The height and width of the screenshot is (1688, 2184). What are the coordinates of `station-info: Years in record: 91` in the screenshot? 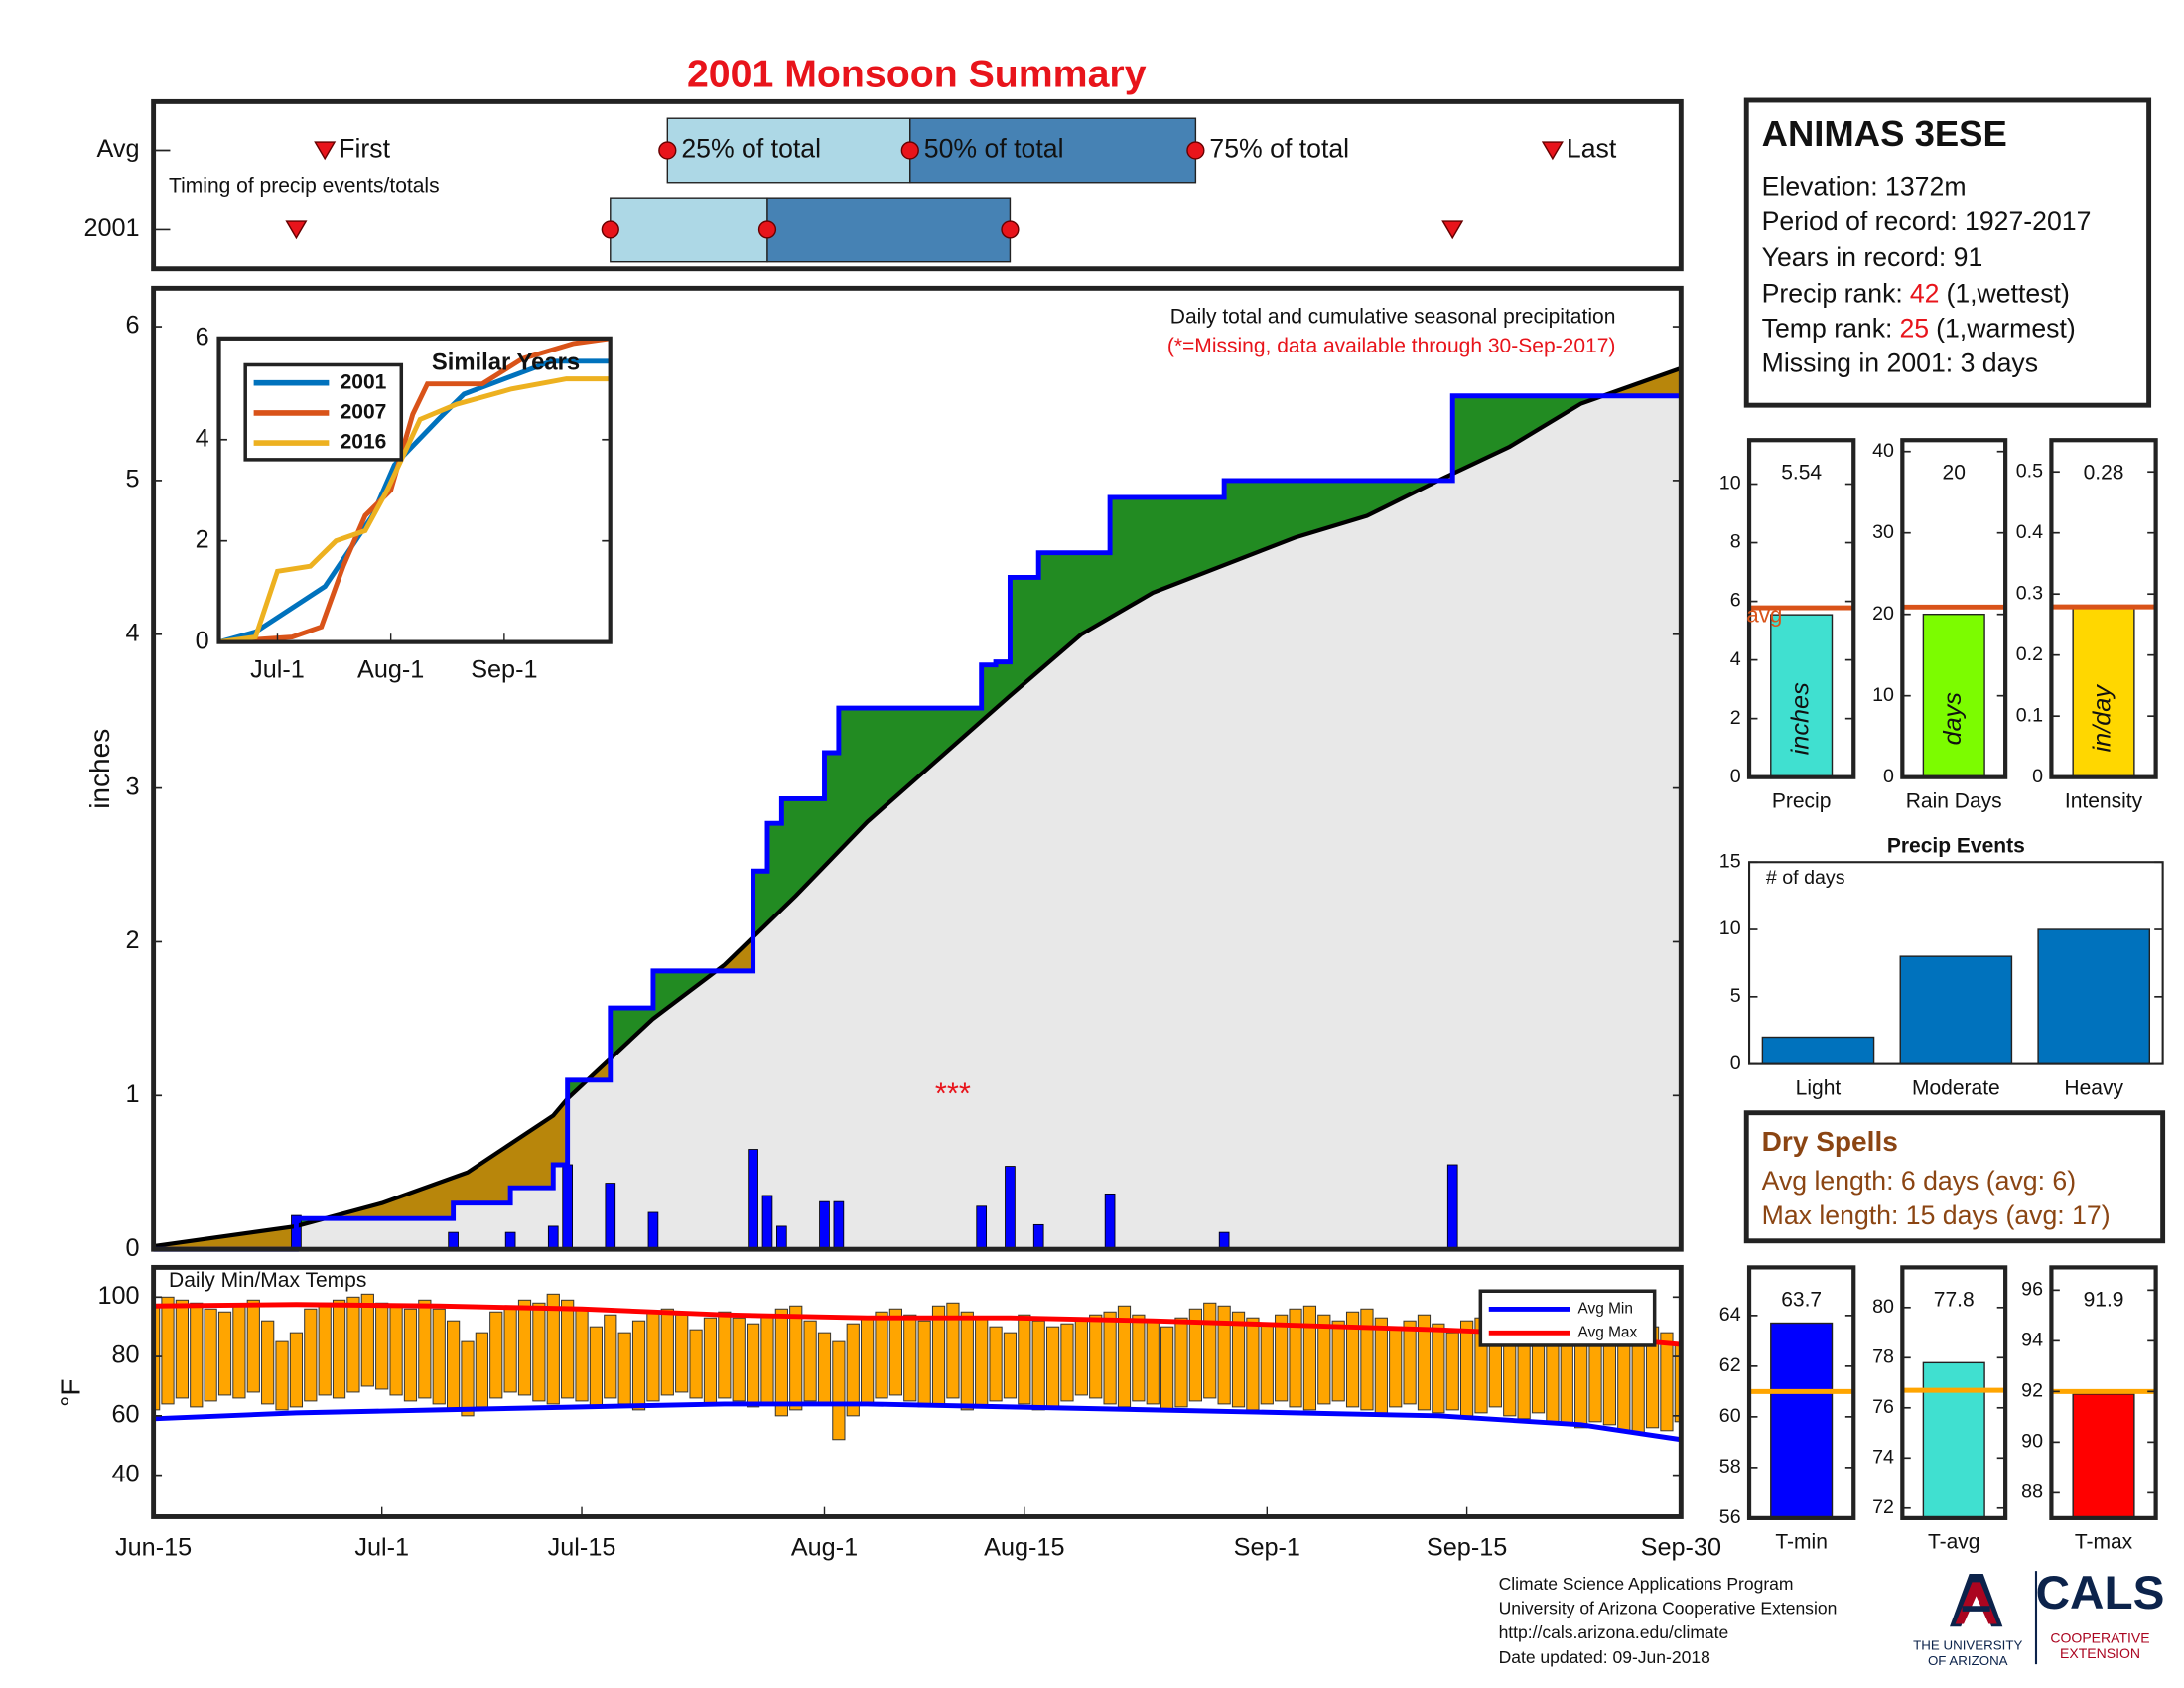 It's located at (1872, 257).